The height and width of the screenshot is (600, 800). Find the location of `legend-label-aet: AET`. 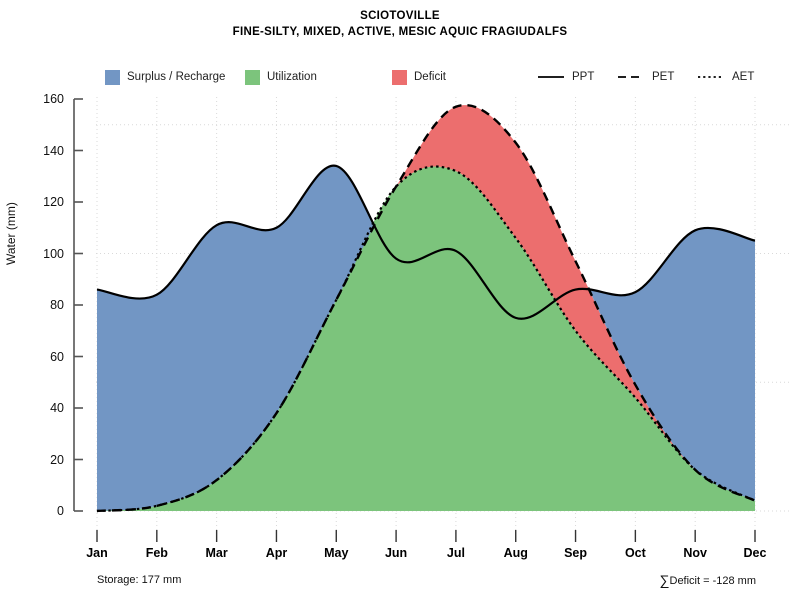

legend-label-aet: AET is located at coordinates (743, 77).